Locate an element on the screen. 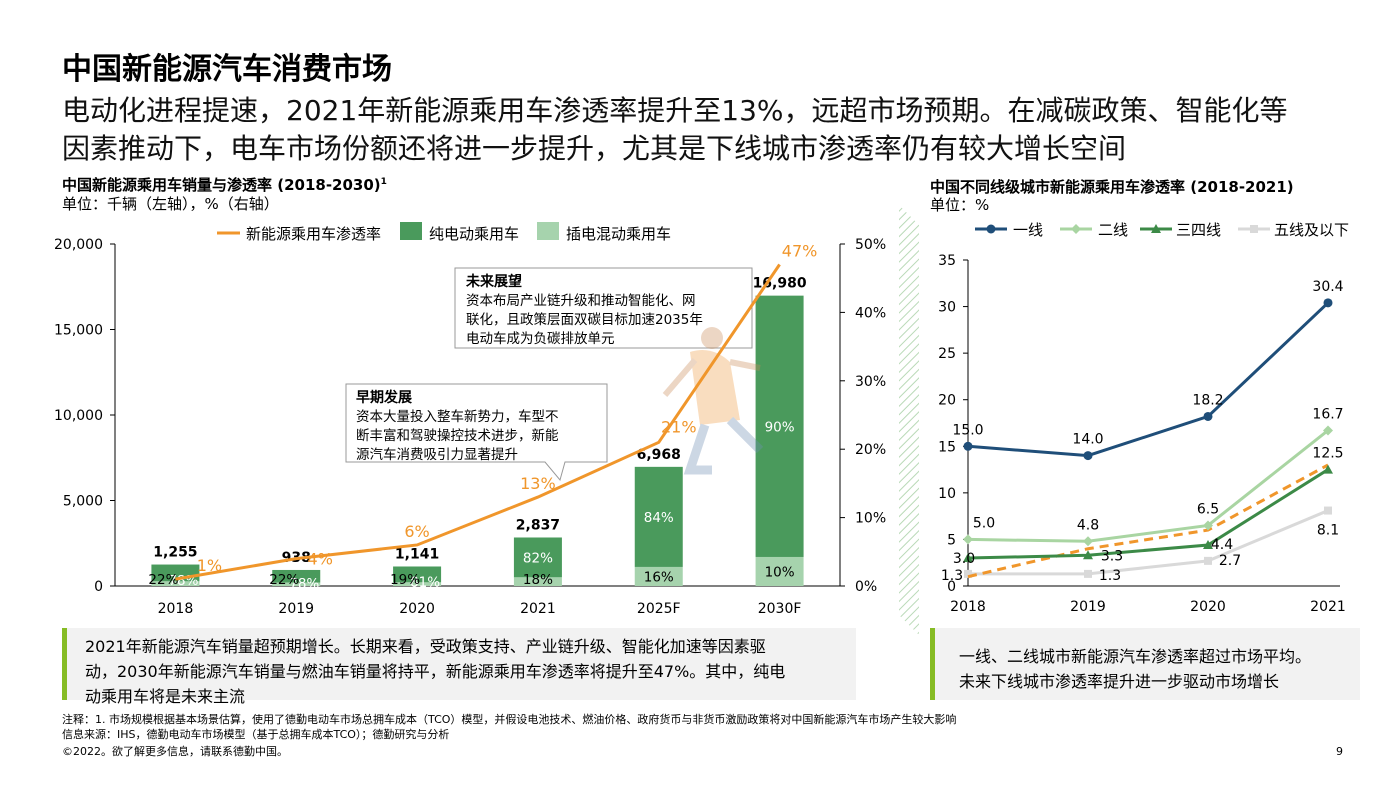 Image resolution: width=1400 pixels, height=788 pixels. right-y-tick-label: 0% is located at coordinates (866, 587).